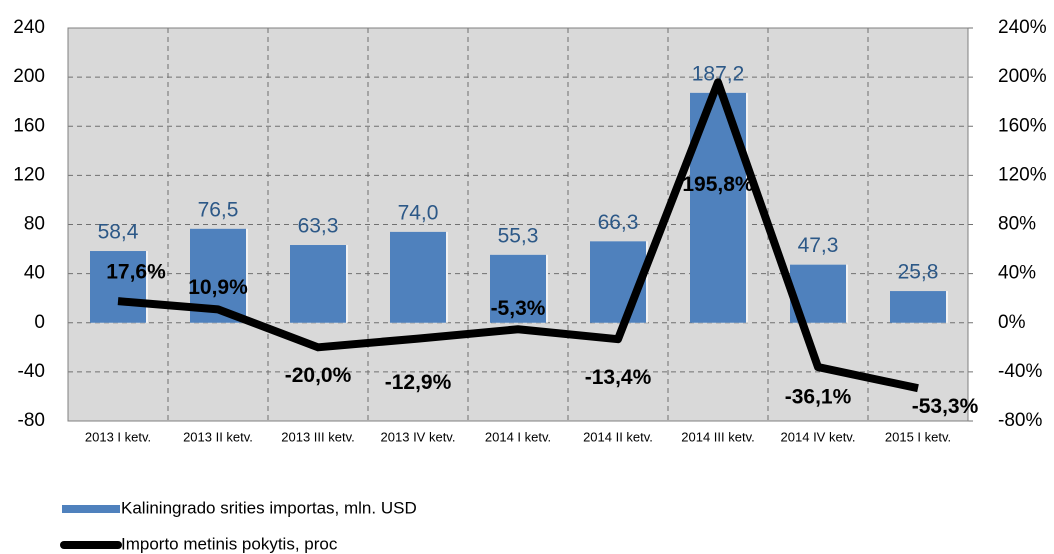 The width and height of the screenshot is (1054, 554). What do you see at coordinates (418, 382) in the screenshot?
I see `line-value-label: -12,9%` at bounding box center [418, 382].